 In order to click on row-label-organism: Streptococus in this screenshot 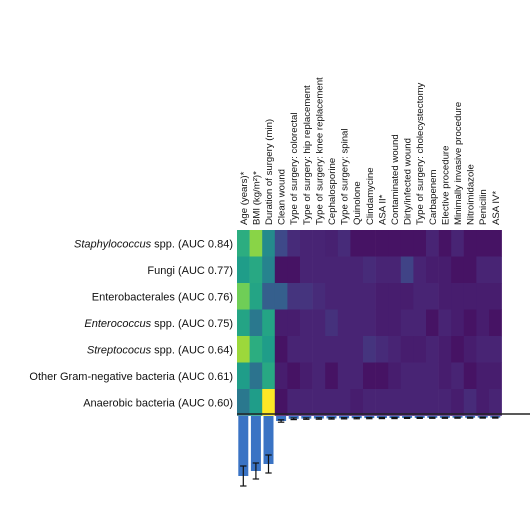, I will do `click(119, 350)`.